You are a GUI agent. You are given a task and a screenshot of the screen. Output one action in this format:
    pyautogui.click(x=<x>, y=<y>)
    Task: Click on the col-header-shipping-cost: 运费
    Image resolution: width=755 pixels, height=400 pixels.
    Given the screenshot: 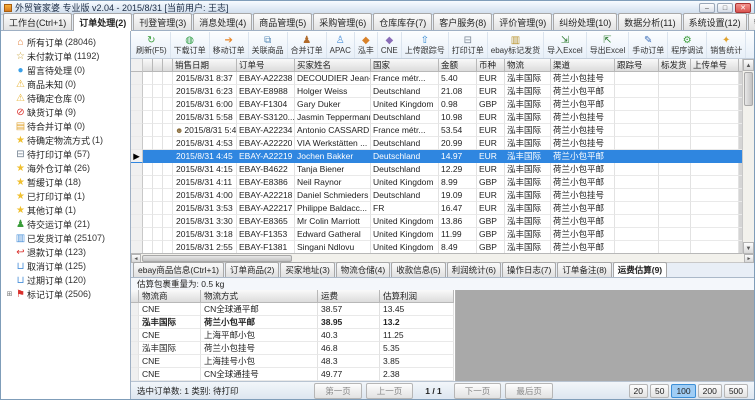 What is the action you would take?
    pyautogui.click(x=349, y=296)
    